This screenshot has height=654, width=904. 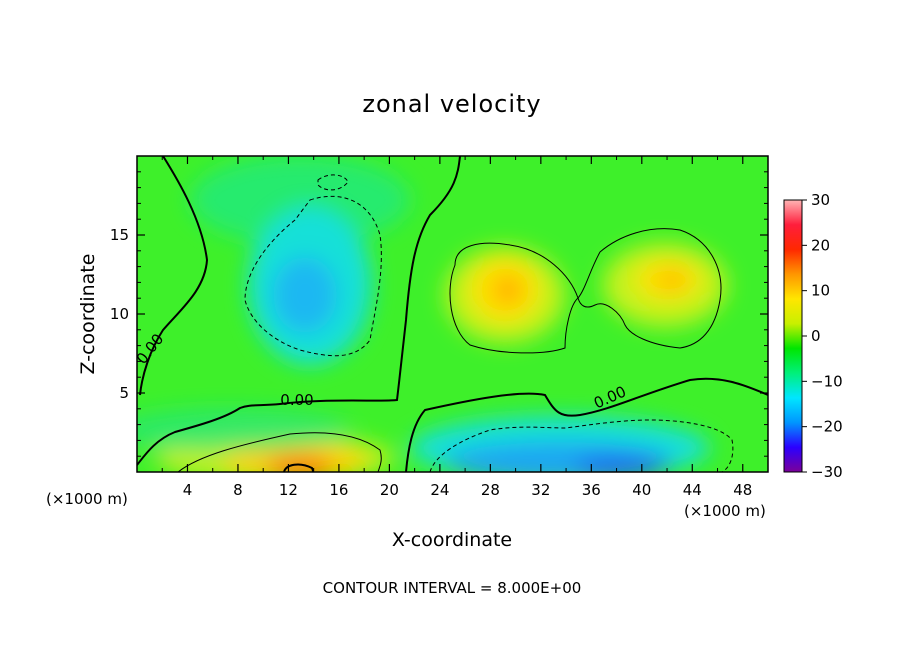 I want to click on x-tick-label: 4, so click(x=188, y=490).